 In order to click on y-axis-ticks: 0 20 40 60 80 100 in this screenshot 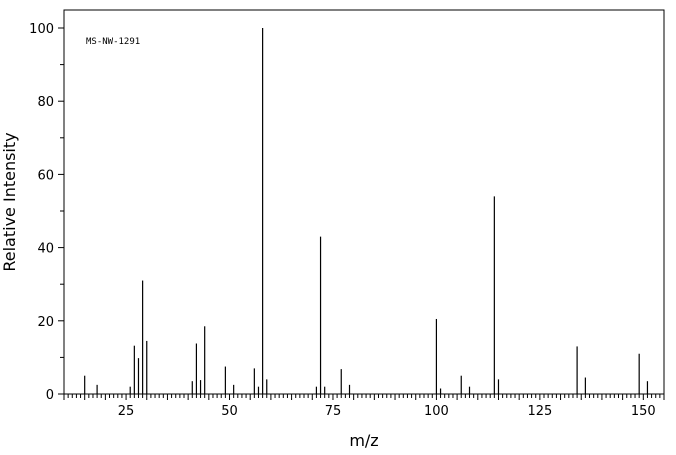, I will do `click(46, 212)`.